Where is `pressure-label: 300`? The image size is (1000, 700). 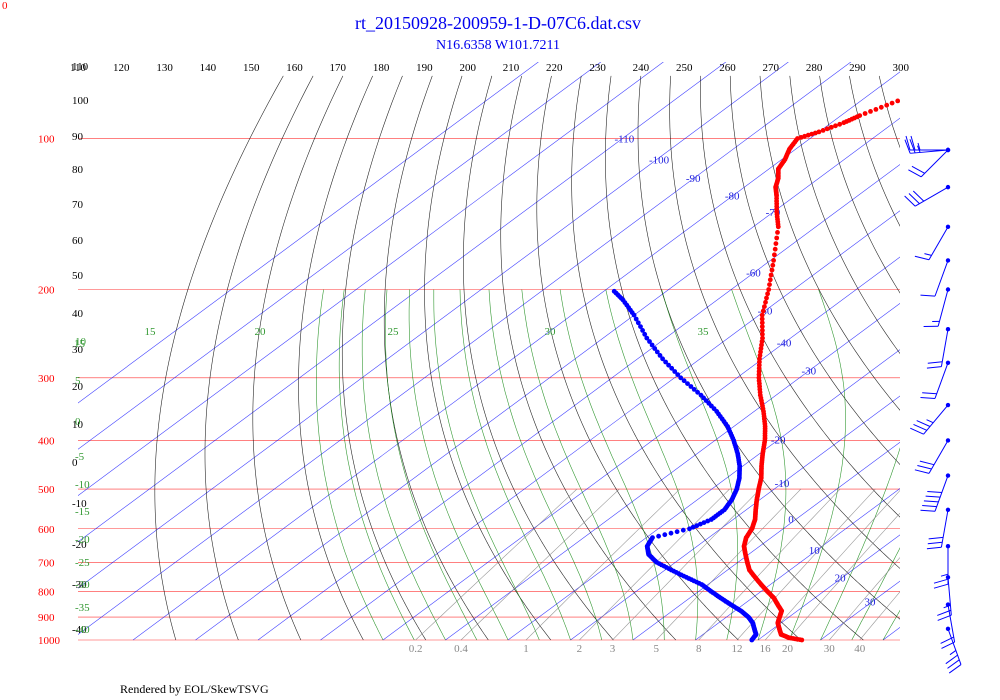
pressure-label: 300 is located at coordinates (46, 379).